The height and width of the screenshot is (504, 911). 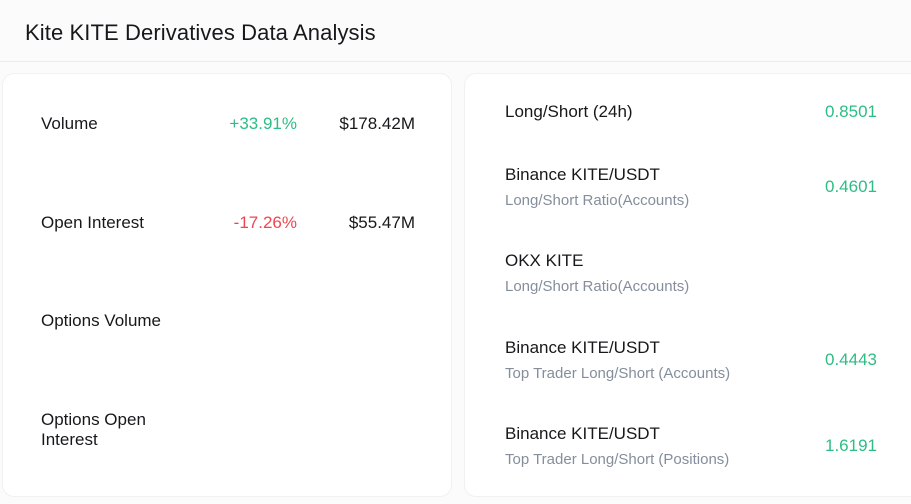 I want to click on options-volume-row: Options Volume, so click(x=228, y=321).